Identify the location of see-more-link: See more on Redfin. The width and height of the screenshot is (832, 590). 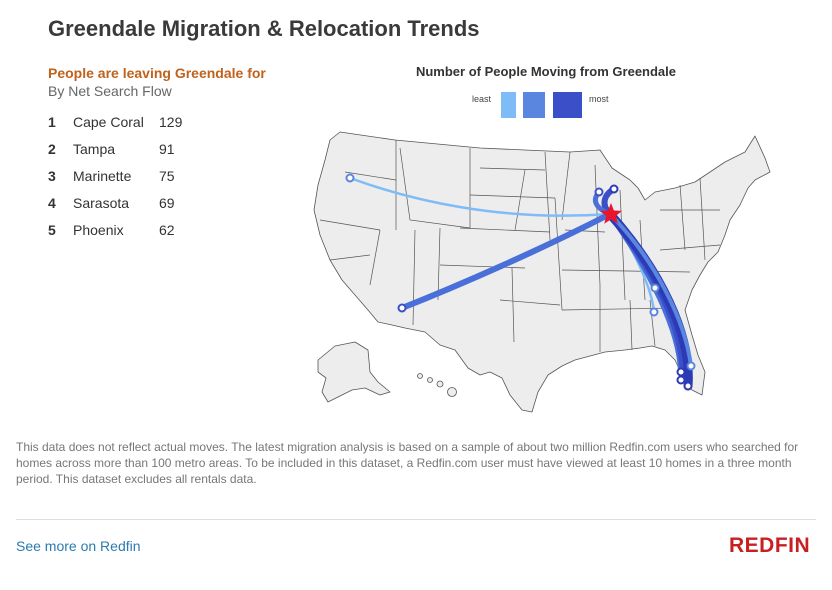
(78, 546).